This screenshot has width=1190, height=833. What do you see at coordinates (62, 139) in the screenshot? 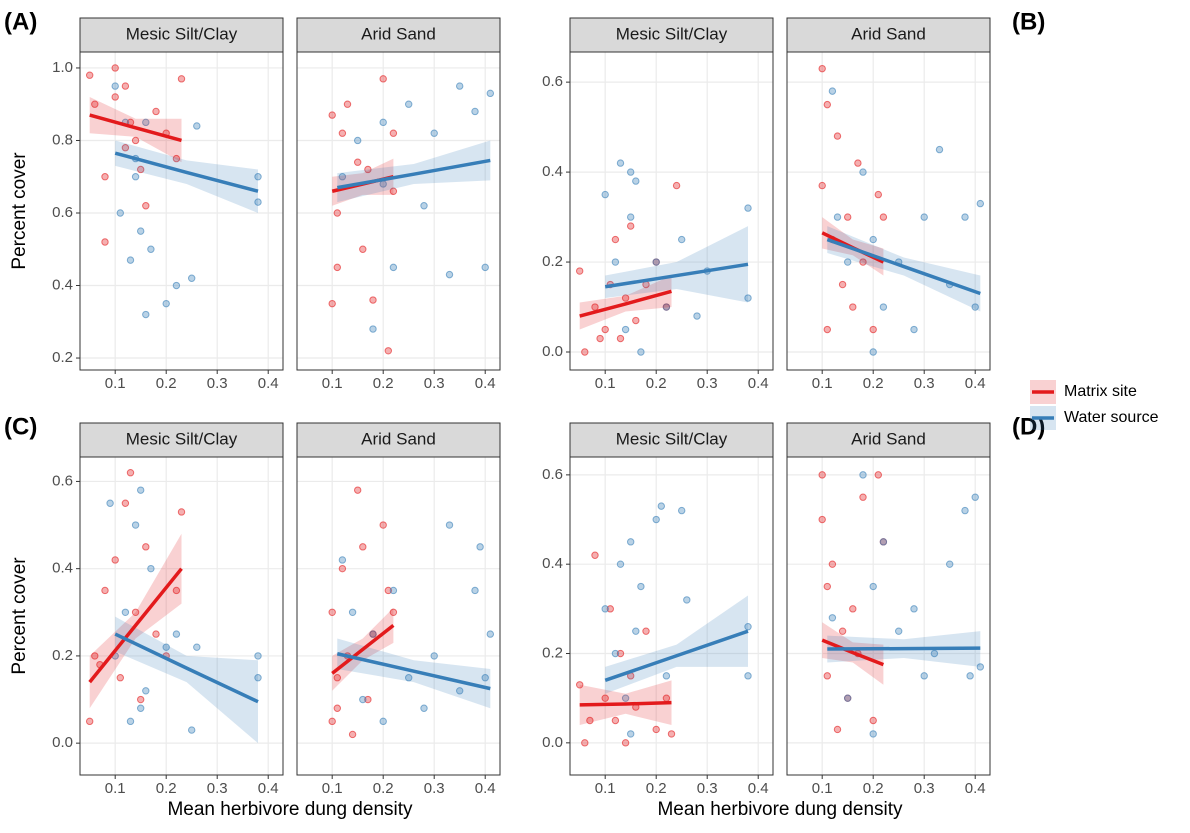
I see `y-tick-label: 0.8` at bounding box center [62, 139].